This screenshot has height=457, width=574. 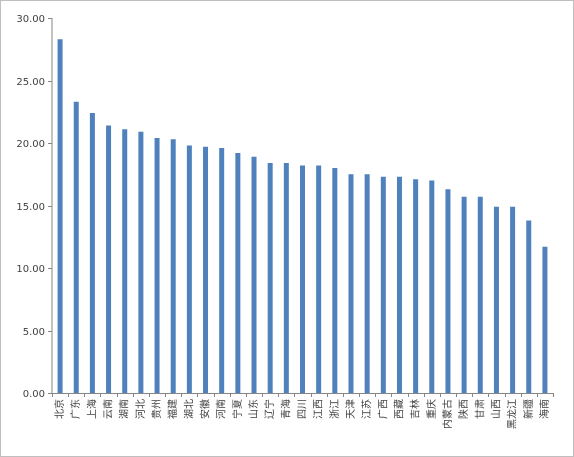 What do you see at coordinates (544, 409) in the screenshot?
I see `x-tick-label: 海南` at bounding box center [544, 409].